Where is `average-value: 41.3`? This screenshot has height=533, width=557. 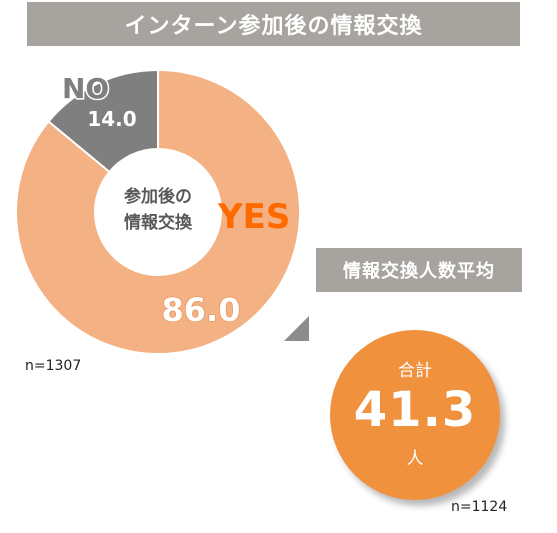 average-value: 41.3 is located at coordinates (415, 410).